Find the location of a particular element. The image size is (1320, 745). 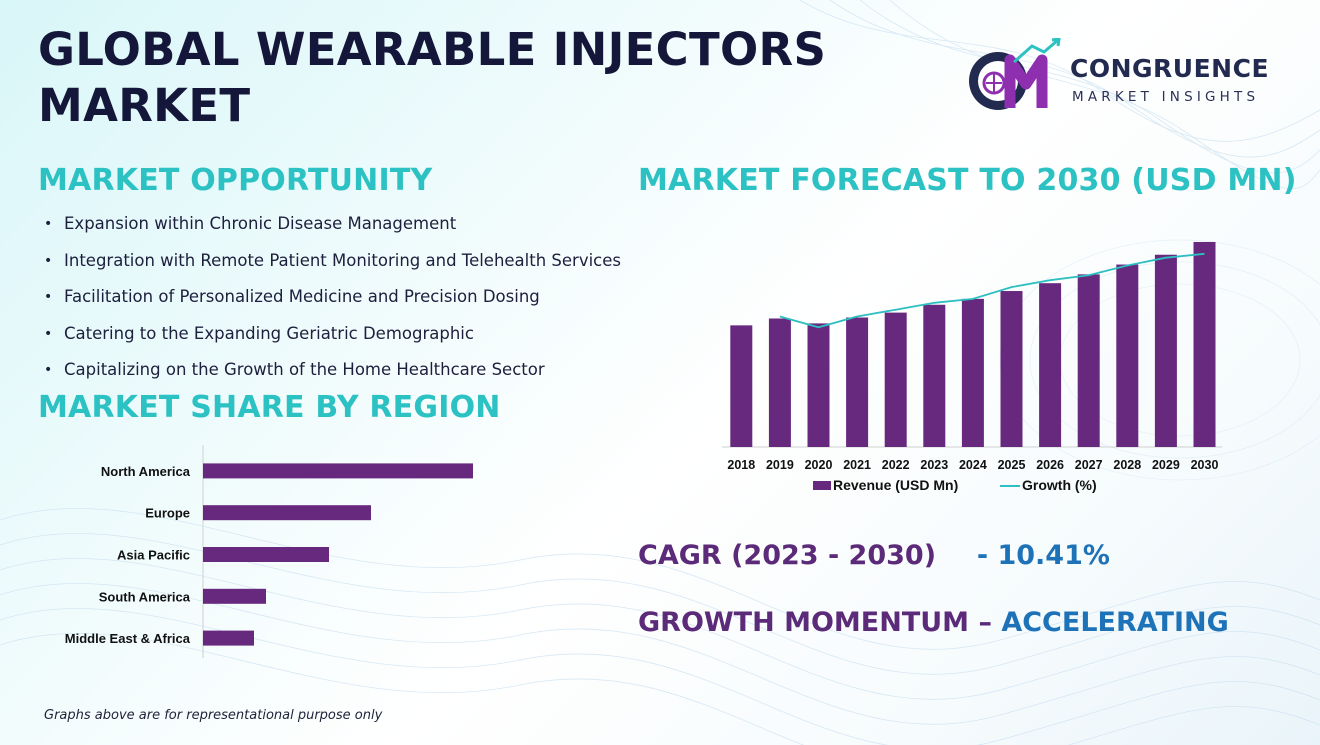

region-label: Asia Pacific is located at coordinates (153, 555).